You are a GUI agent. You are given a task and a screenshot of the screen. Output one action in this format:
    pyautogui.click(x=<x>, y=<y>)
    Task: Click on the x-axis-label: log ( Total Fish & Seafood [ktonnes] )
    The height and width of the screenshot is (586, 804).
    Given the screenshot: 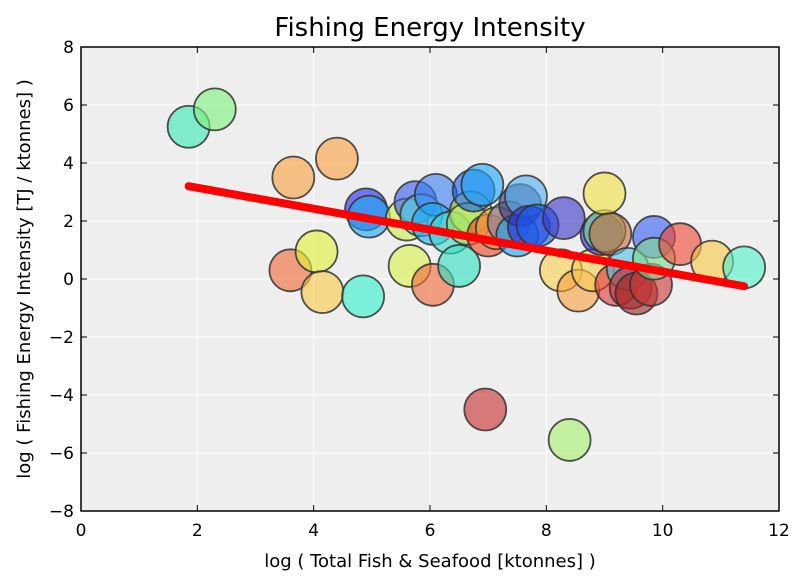 What is the action you would take?
    pyautogui.click(x=430, y=561)
    